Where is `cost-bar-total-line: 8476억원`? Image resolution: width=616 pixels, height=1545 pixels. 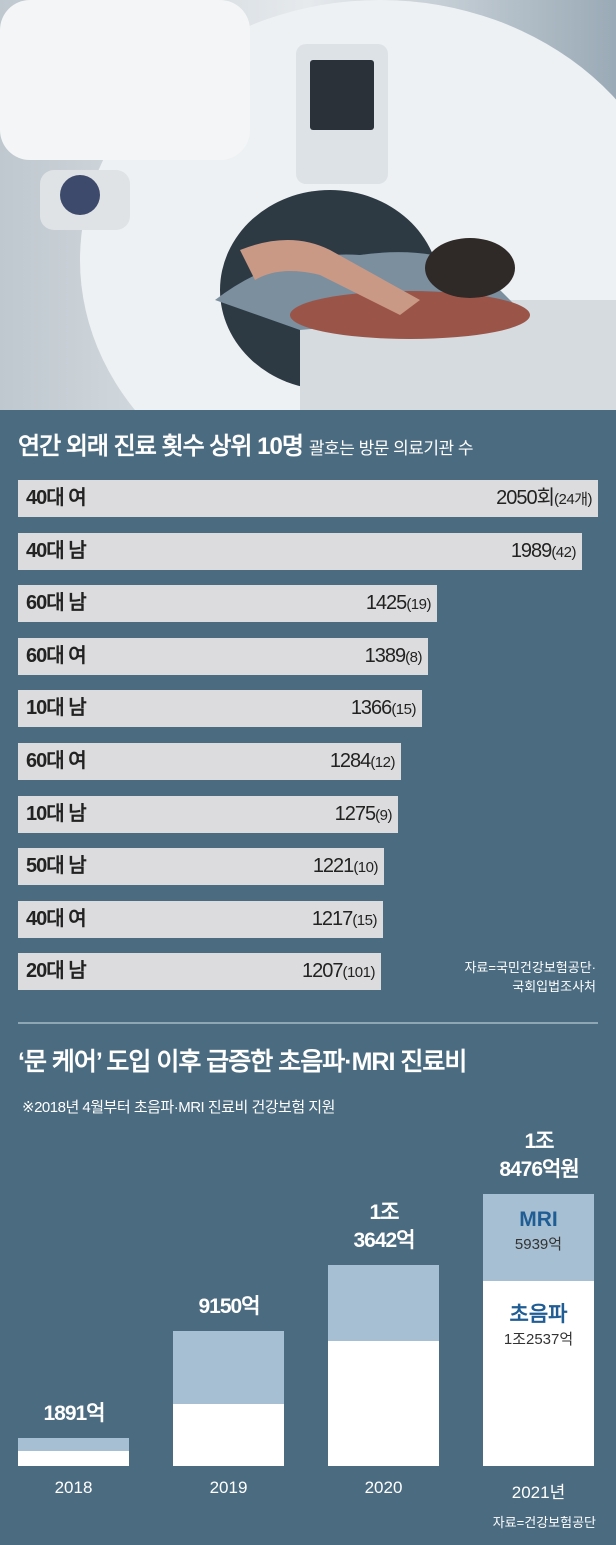
cost-bar-total-line: 8476억원 is located at coordinates (539, 1169).